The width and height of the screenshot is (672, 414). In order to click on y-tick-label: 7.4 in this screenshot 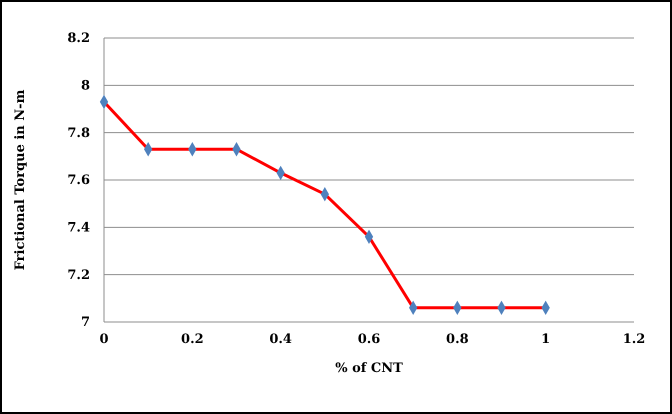, I will do `click(78, 228)`.